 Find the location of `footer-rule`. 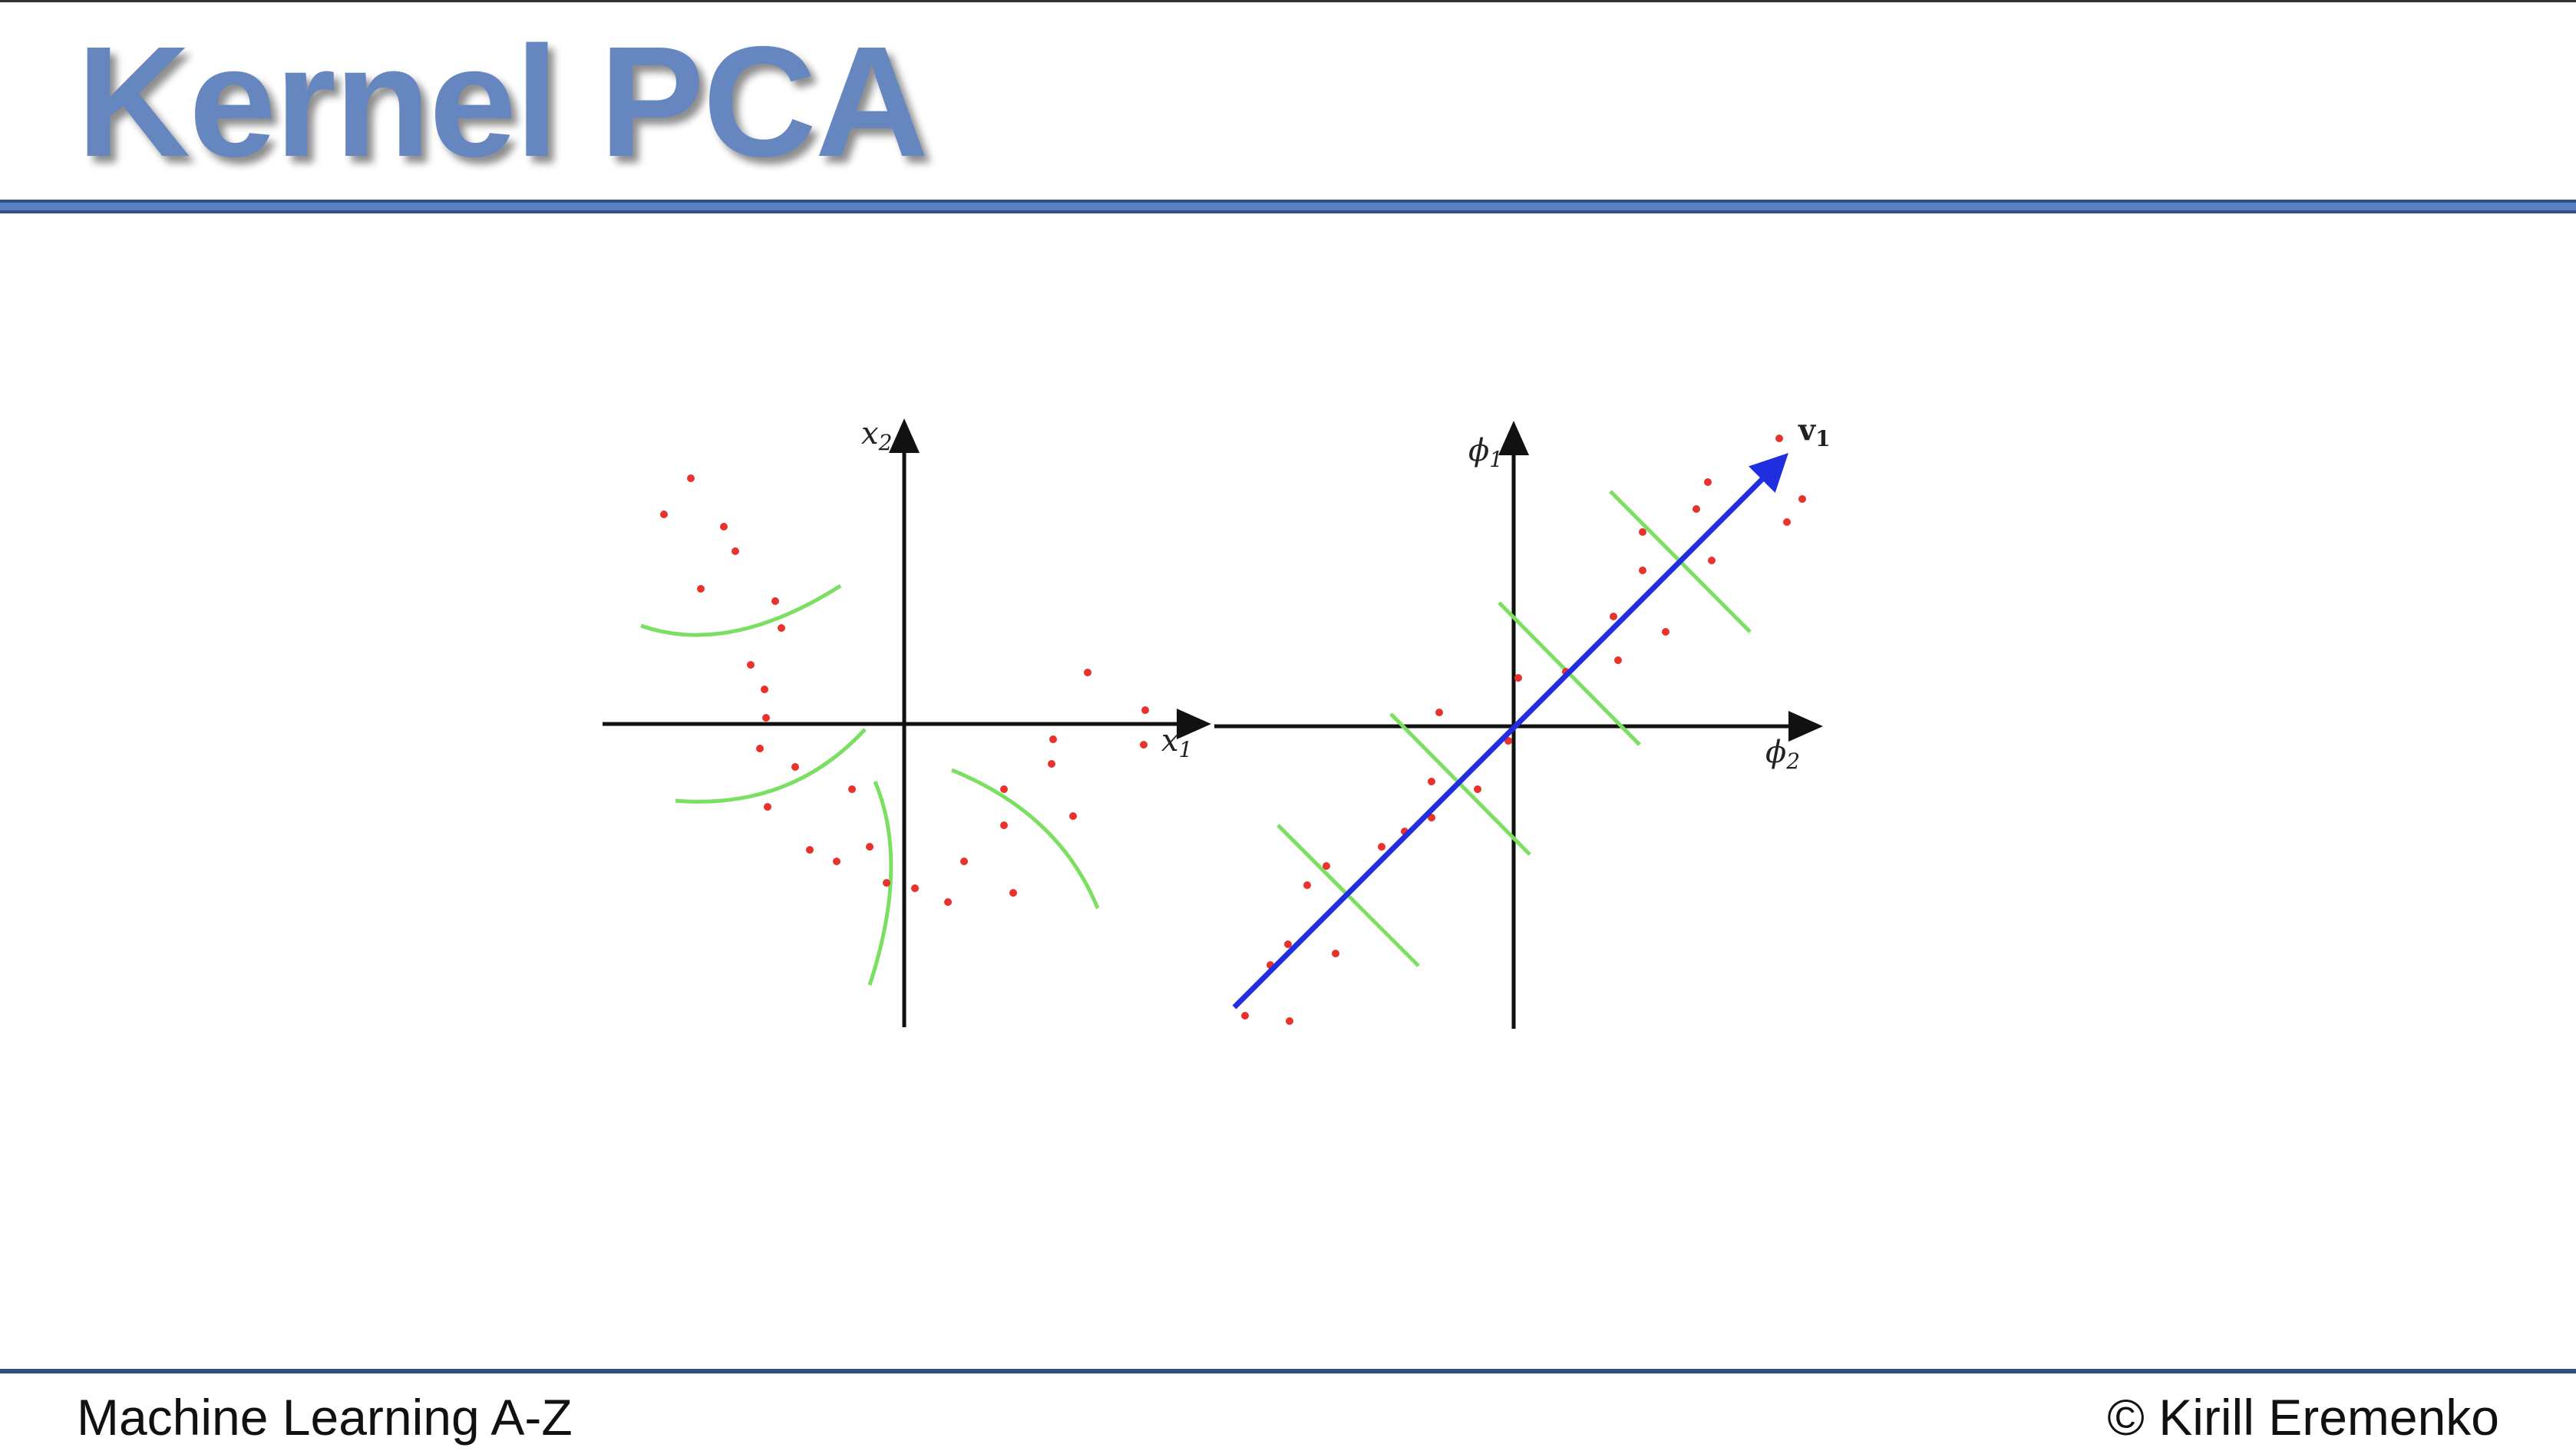

footer-rule is located at coordinates (1288, 1371).